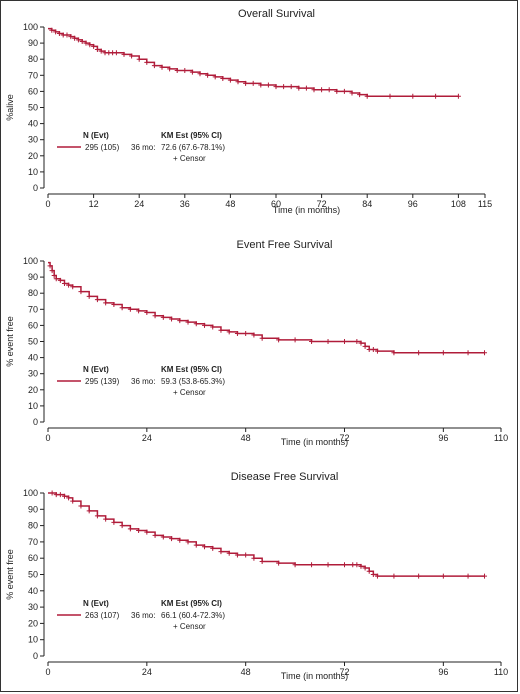  Describe the element at coordinates (33, 43) in the screenshot. I see `y-tick-label: 90` at that location.